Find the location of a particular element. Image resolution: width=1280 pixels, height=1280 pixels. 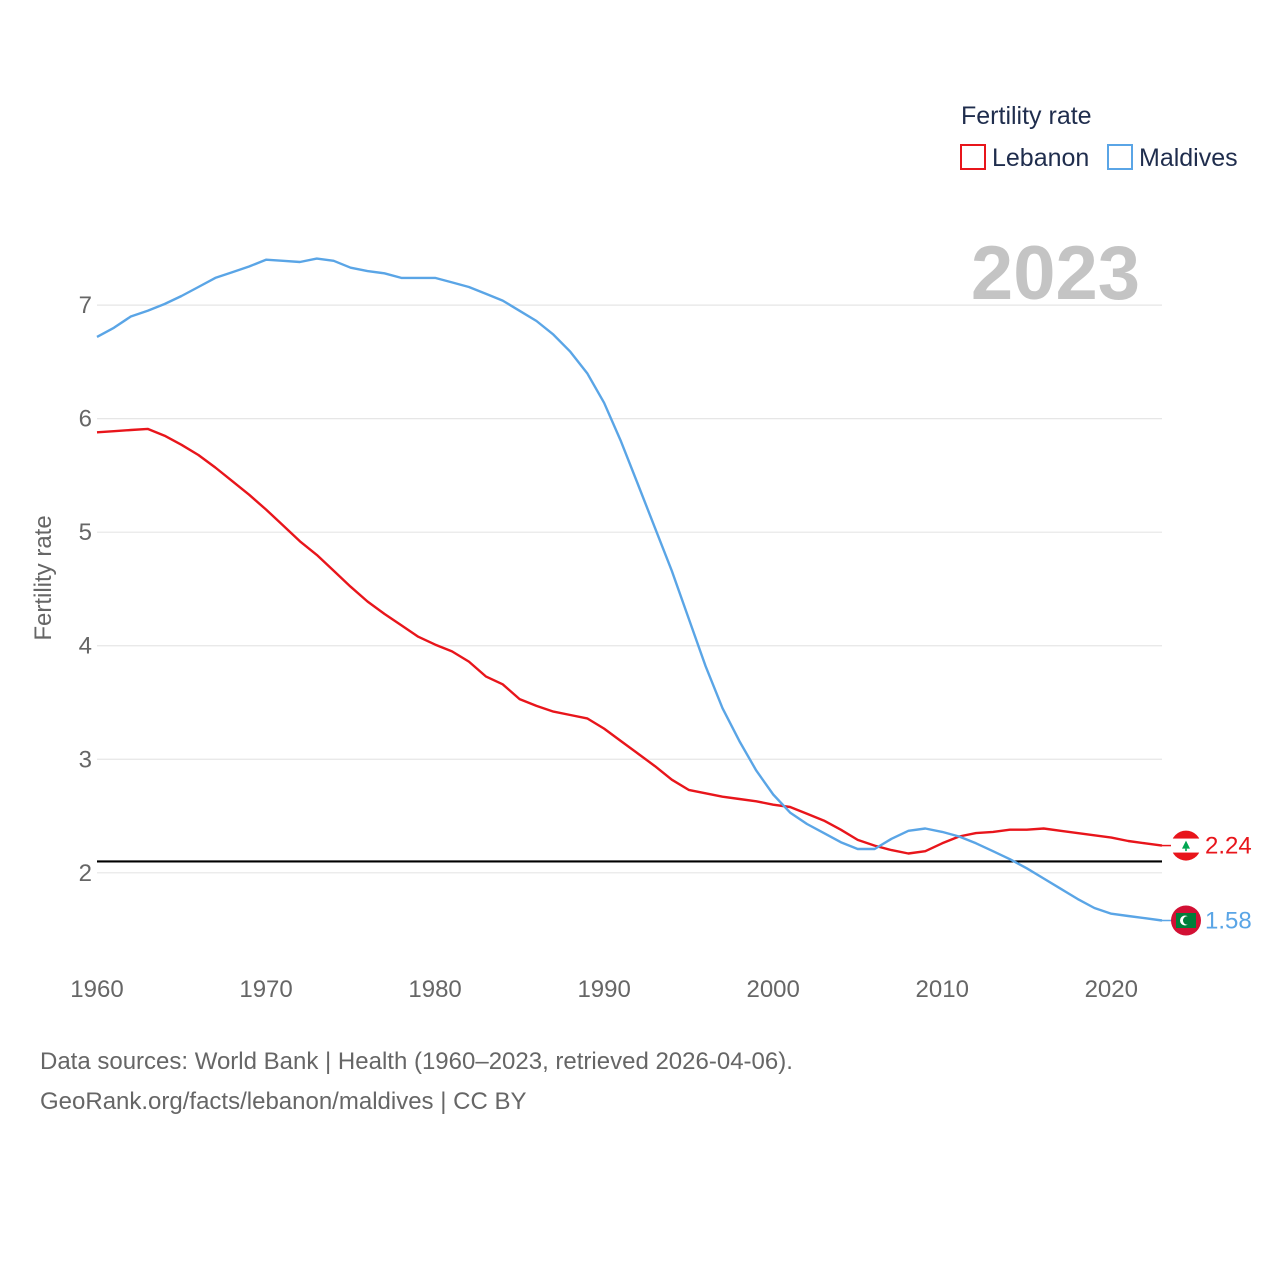

legend-title: Fertility rate is located at coordinates (1026, 116).